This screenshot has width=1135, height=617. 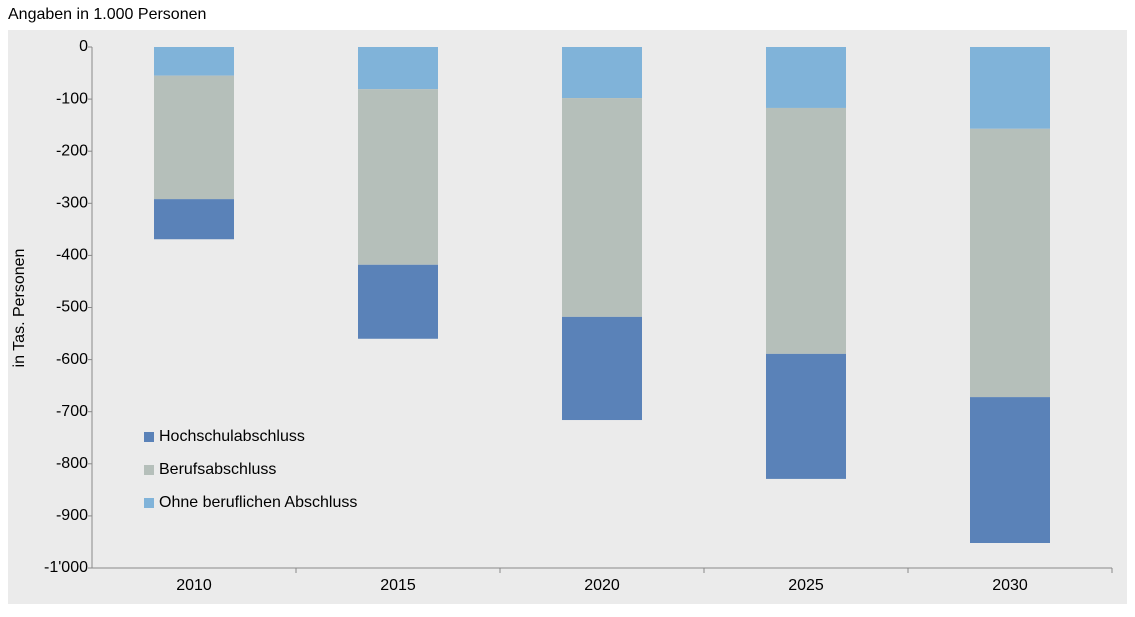 I want to click on chart-title: Angaben in 1.000 Personen, so click(x=107, y=14).